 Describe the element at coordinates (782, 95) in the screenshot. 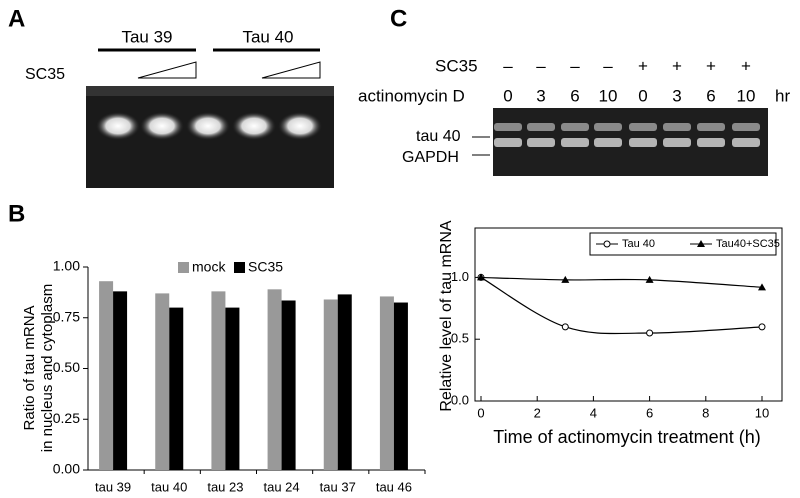

I see `unit-label: hr` at that location.